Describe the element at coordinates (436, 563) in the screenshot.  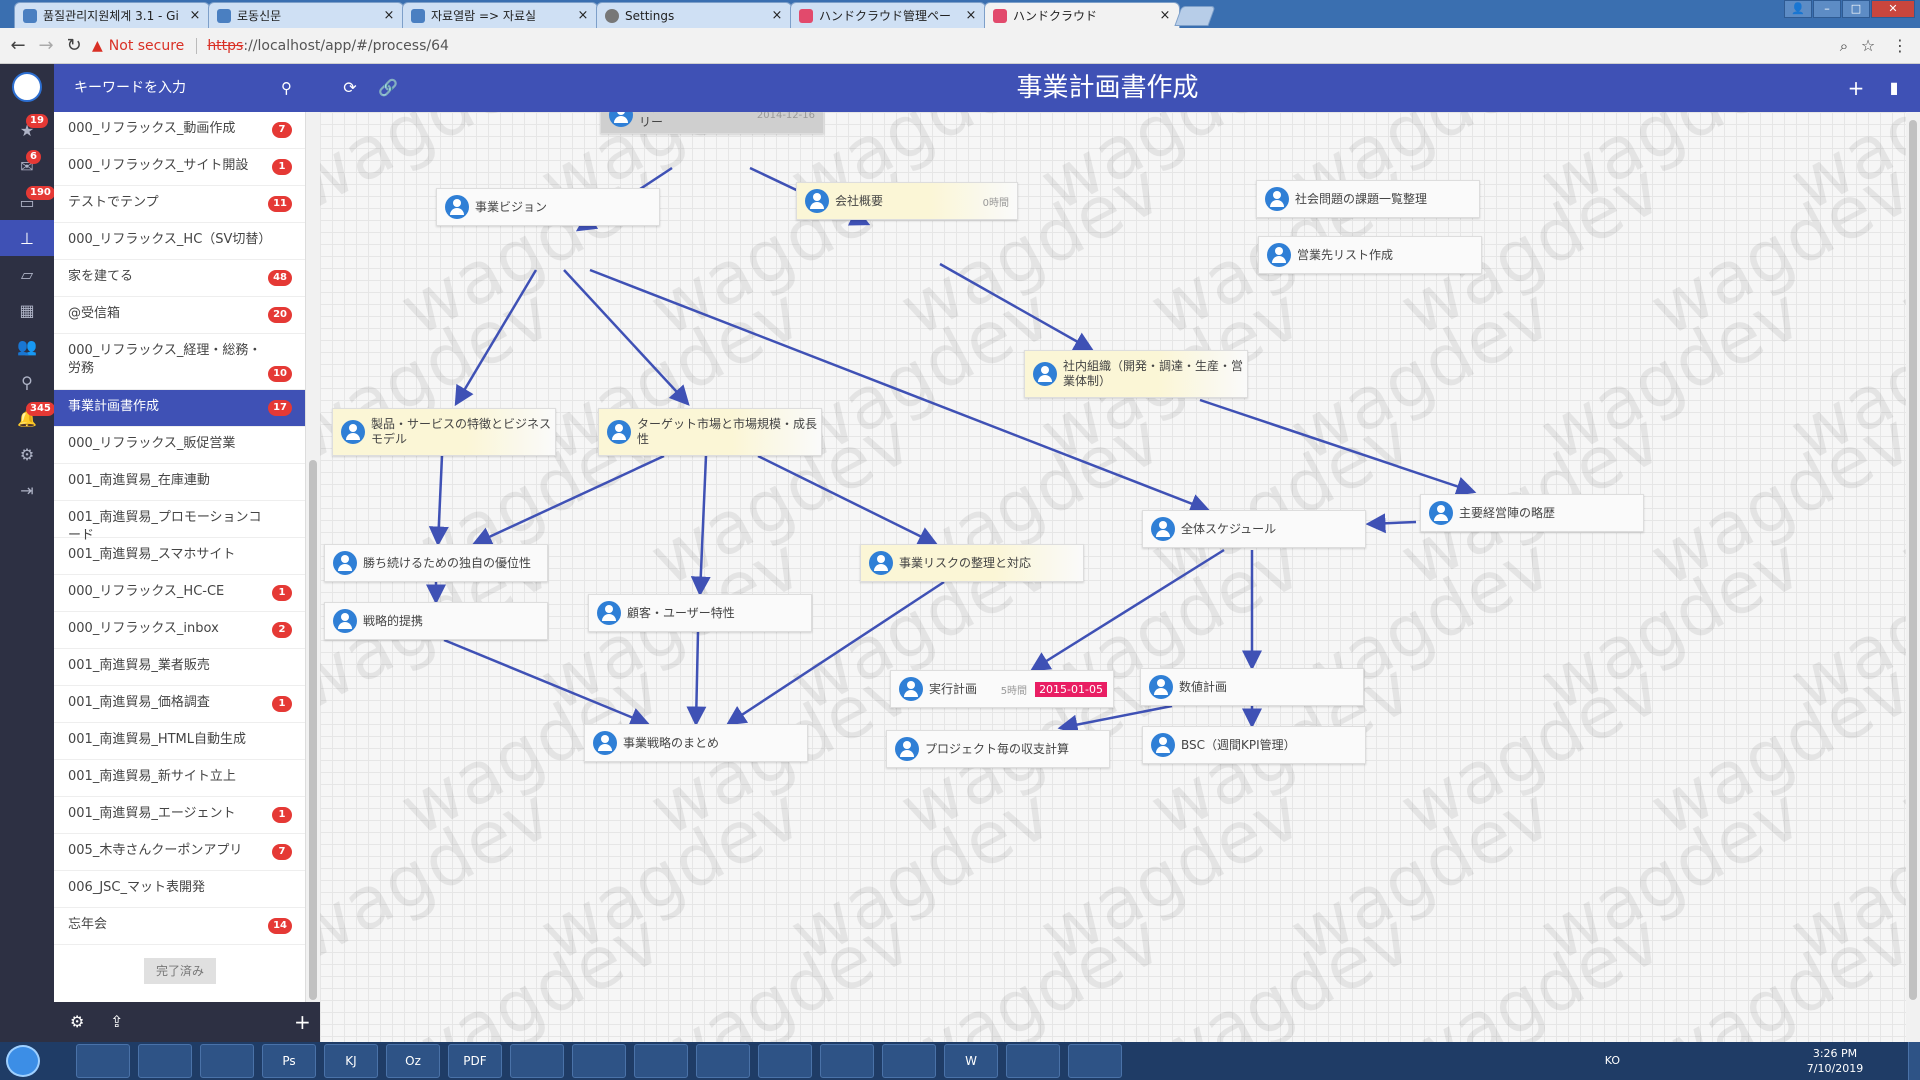
I see `task-node-advantage: 勝ち続けるための独自の優位性` at that location.